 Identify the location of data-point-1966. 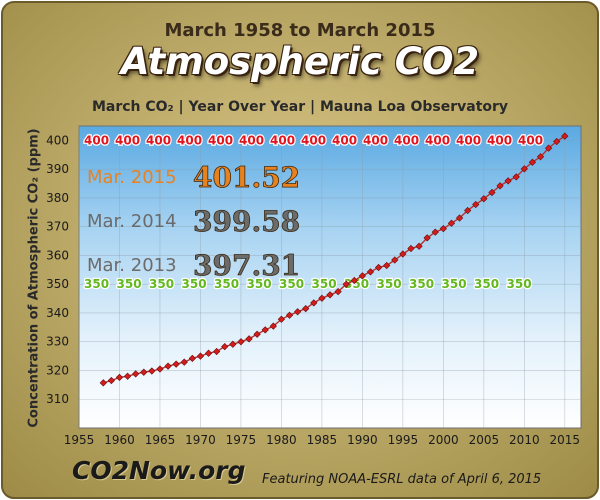
(168, 366).